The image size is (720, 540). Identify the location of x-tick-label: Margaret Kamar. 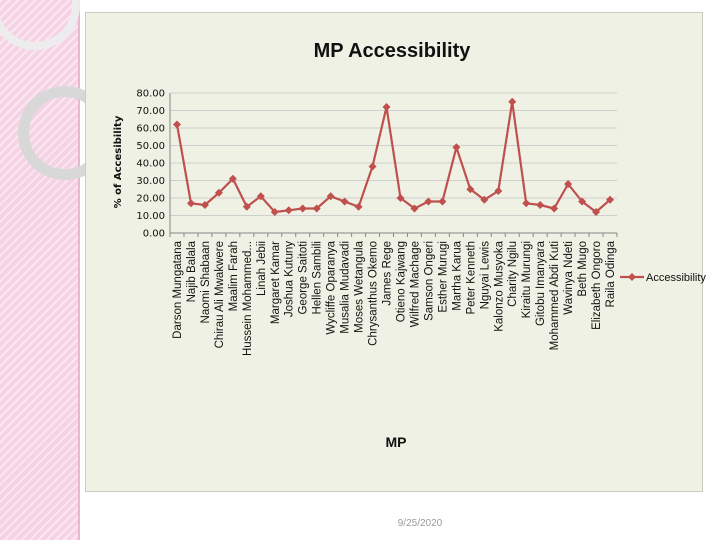
(276, 282).